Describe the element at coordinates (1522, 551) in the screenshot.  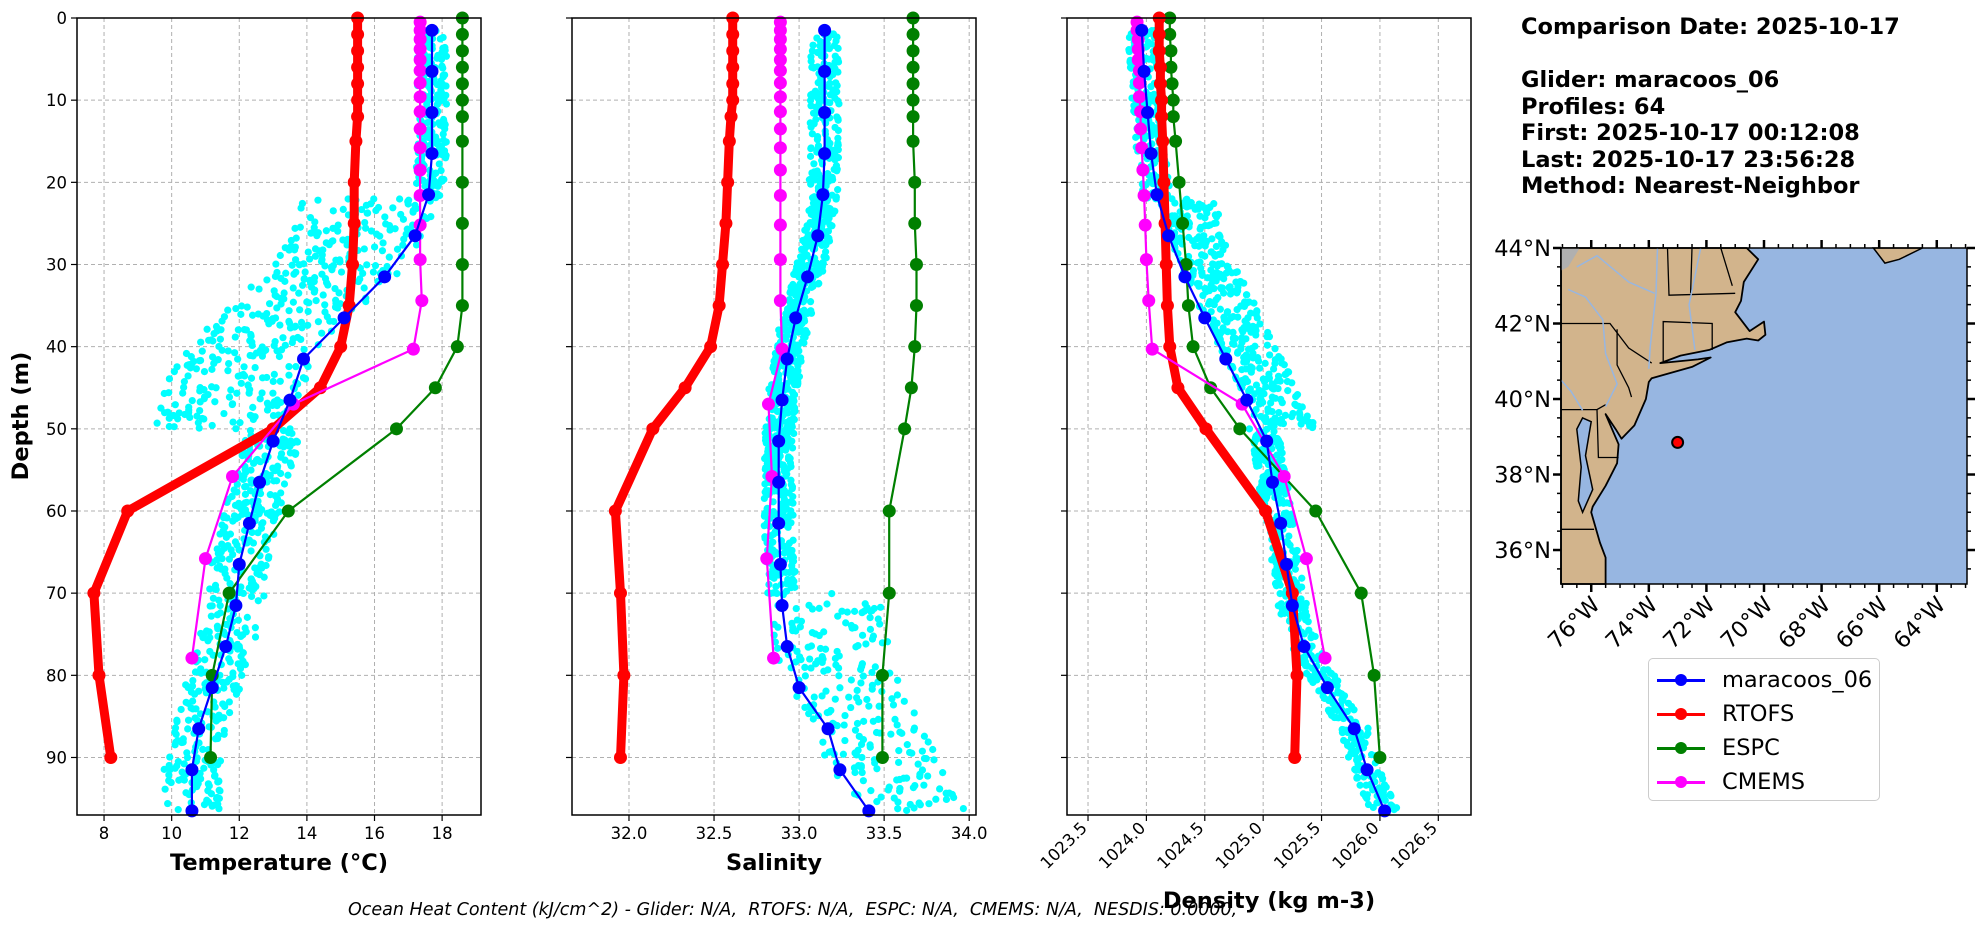
I see `map-lat-label: 36°N` at that location.